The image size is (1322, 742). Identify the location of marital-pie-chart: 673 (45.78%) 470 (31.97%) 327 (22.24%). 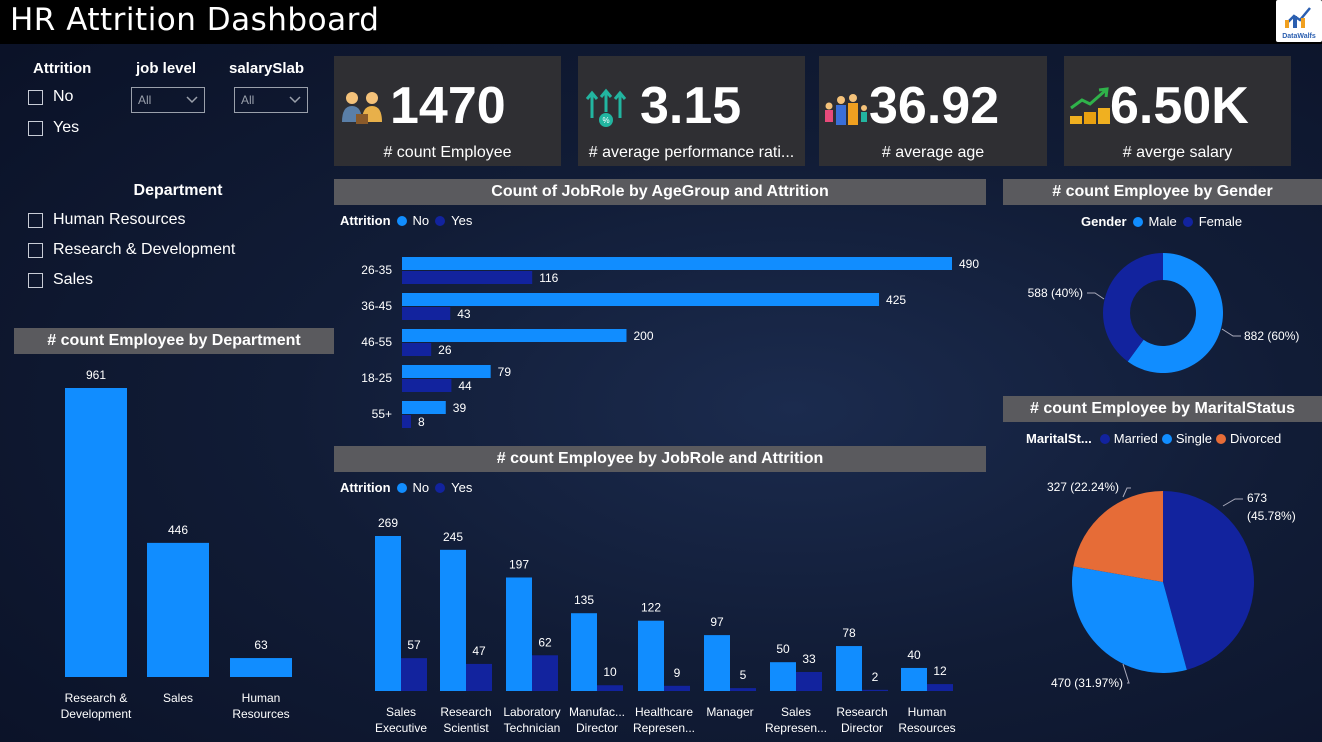
(1162, 597).